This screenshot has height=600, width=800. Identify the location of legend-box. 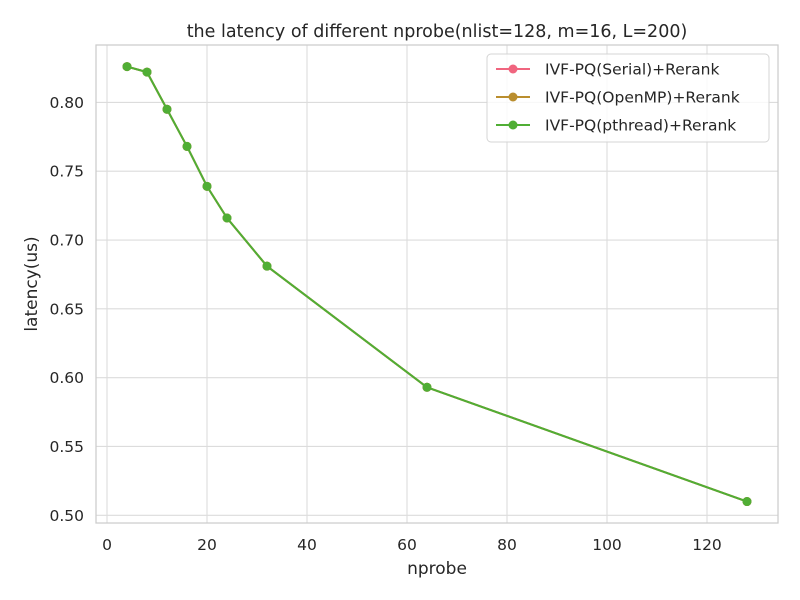
(628, 98).